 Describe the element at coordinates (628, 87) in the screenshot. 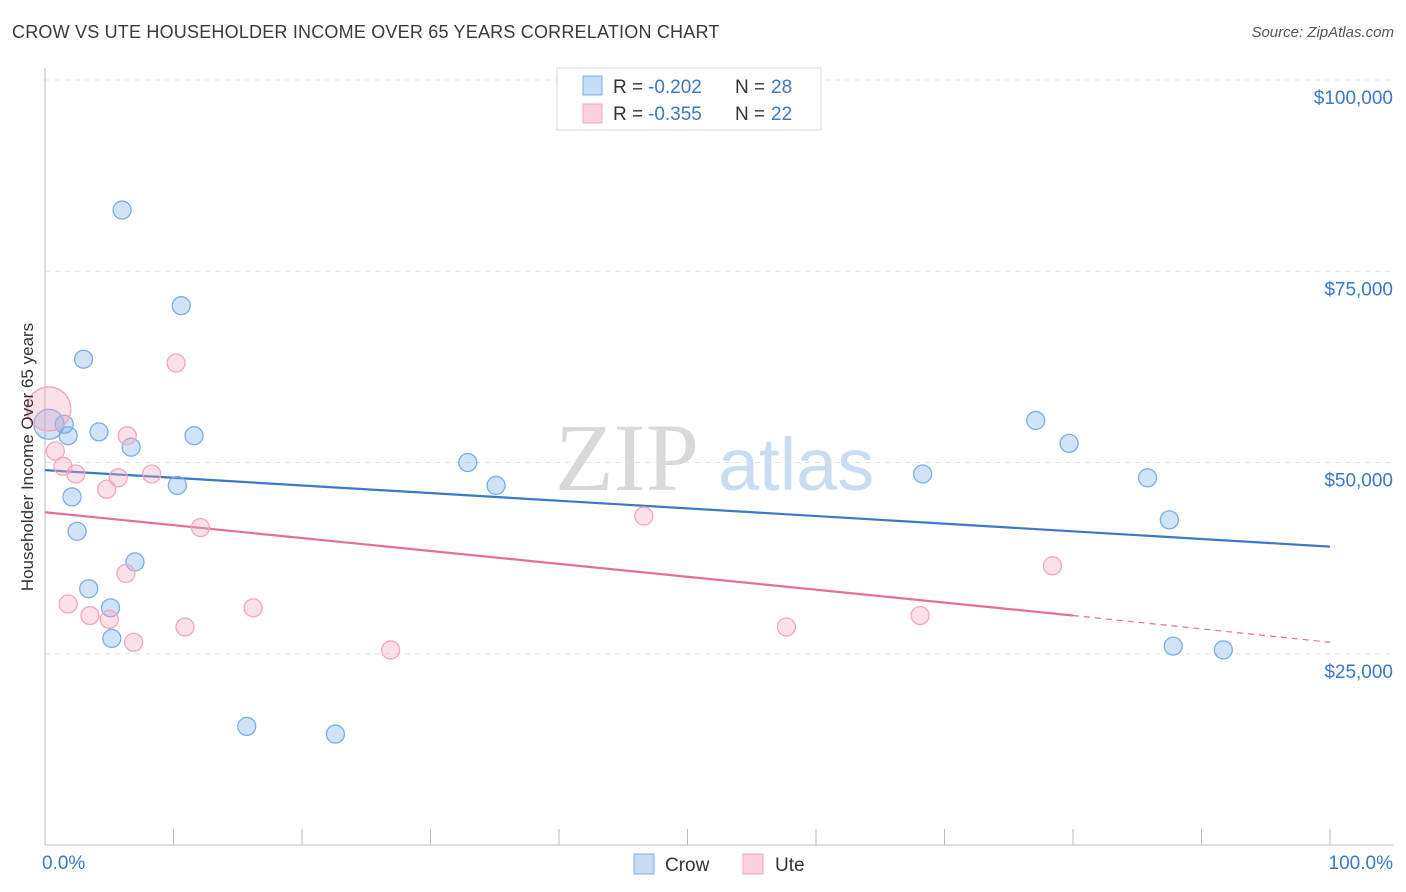

I see `crow-r-label: R =` at that location.